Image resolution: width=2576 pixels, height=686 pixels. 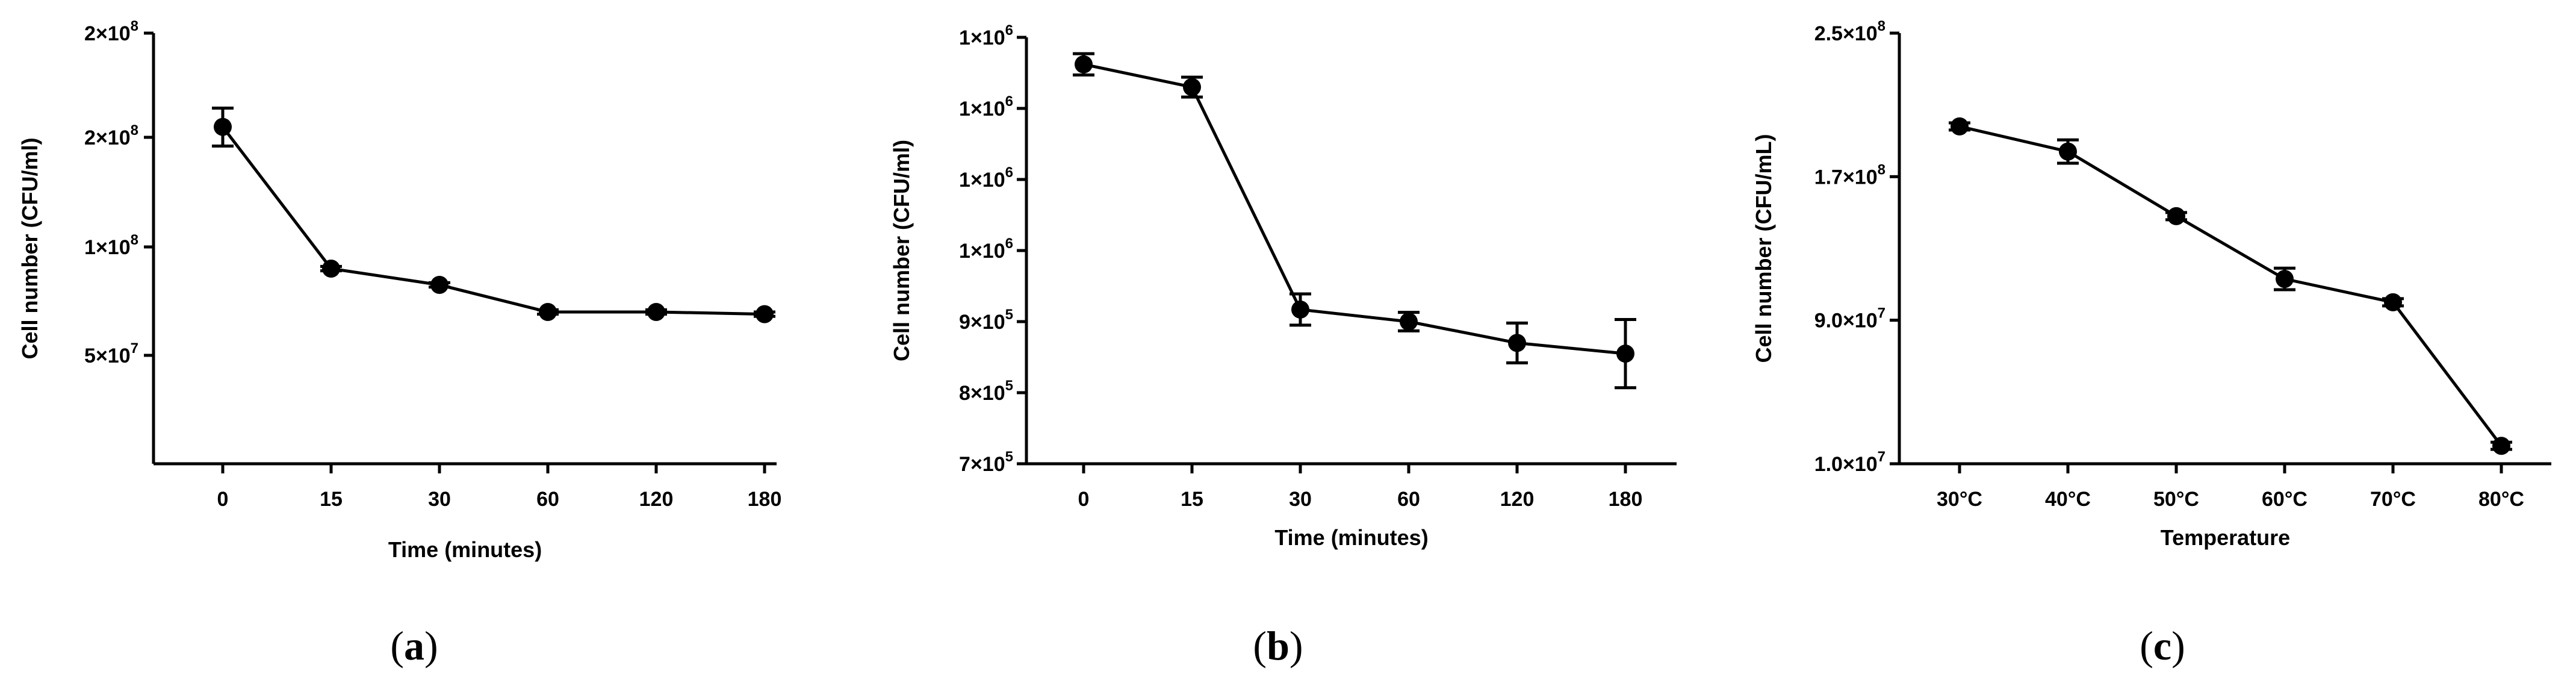 I want to click on y-tick-label: 1.7×10⁸, so click(x=1849, y=175).